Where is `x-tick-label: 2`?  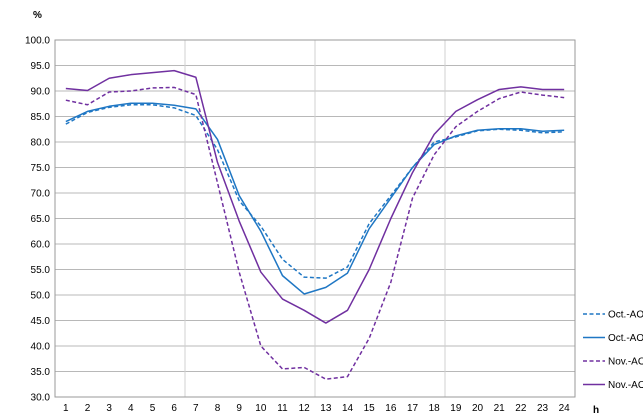 x-tick-label: 2 is located at coordinates (88, 408).